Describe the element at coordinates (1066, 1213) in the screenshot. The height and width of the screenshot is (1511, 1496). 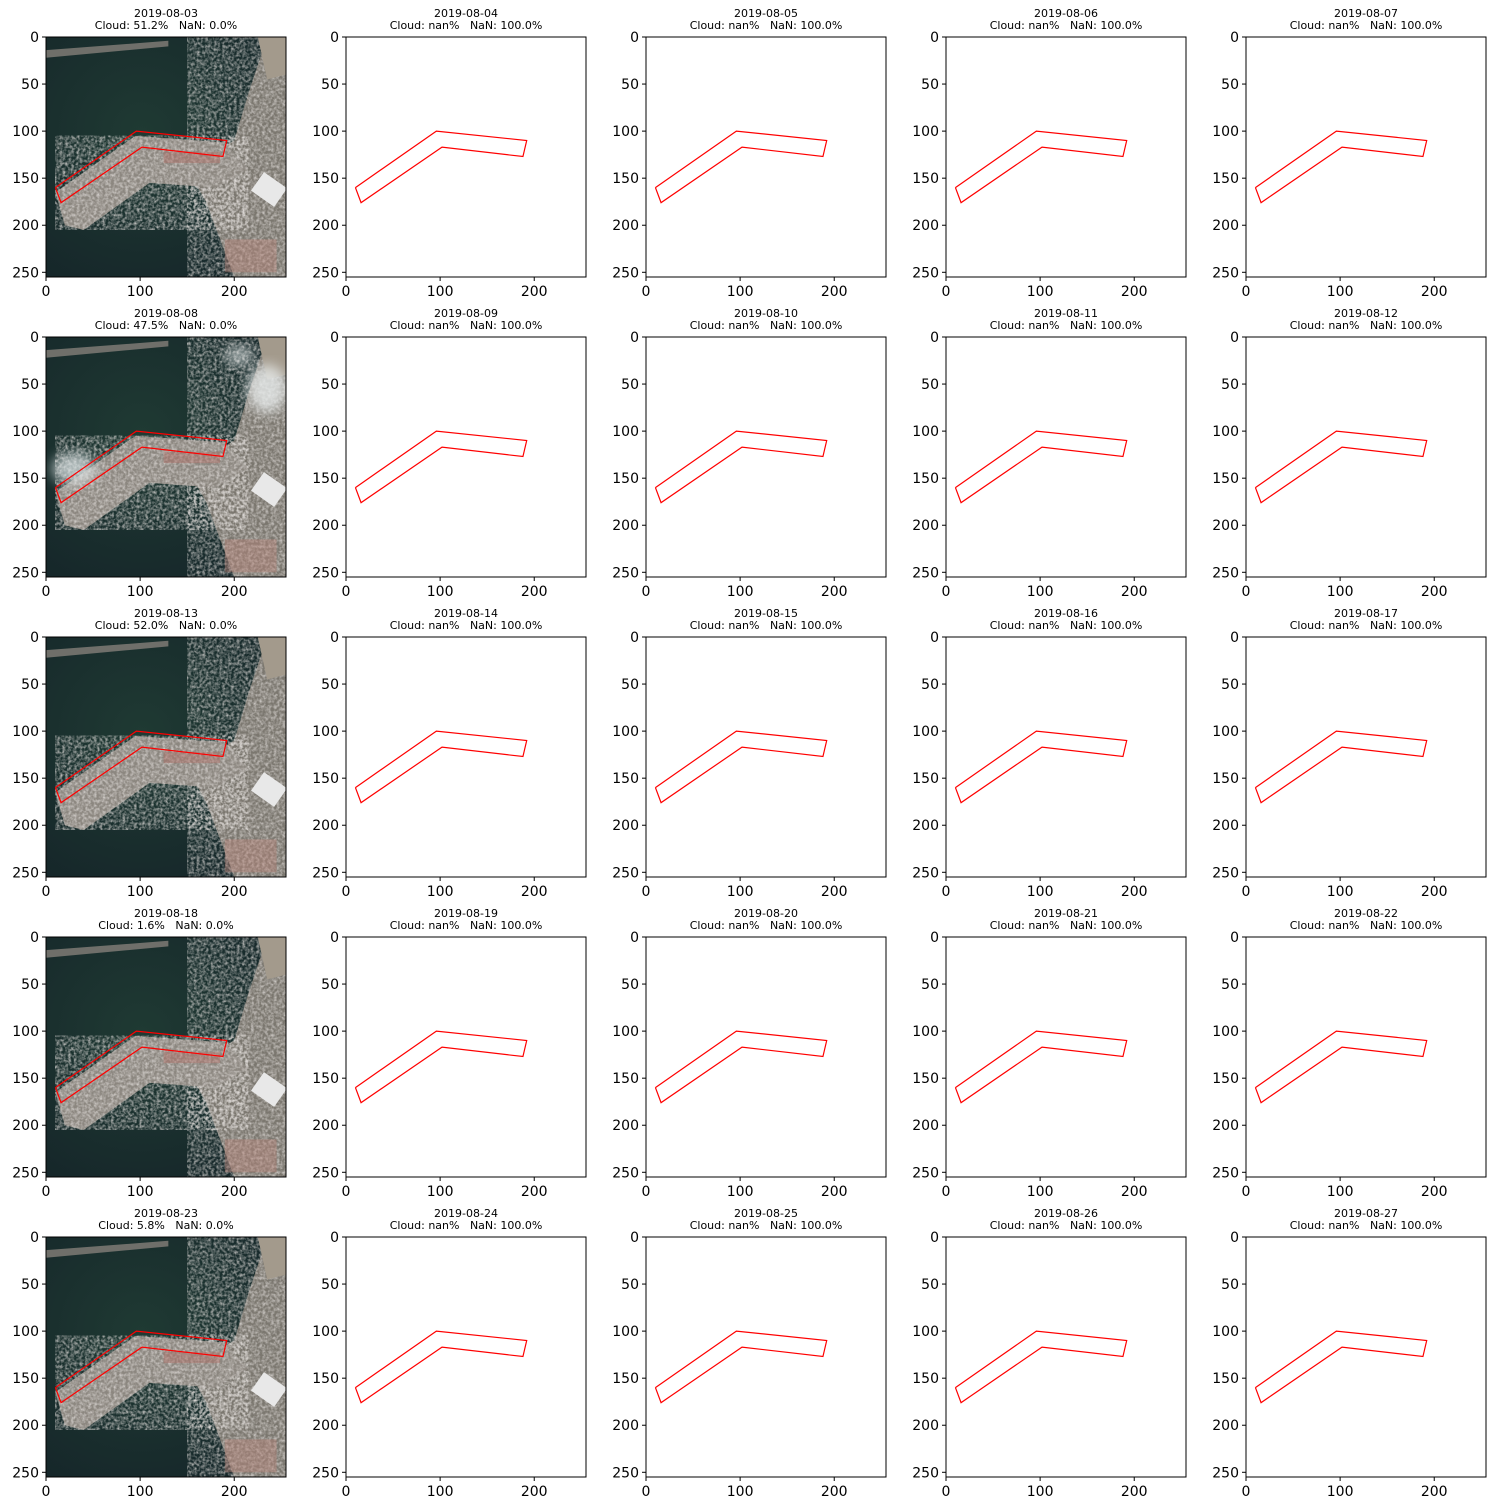
I see `panel-date: 2019-08-26` at that location.